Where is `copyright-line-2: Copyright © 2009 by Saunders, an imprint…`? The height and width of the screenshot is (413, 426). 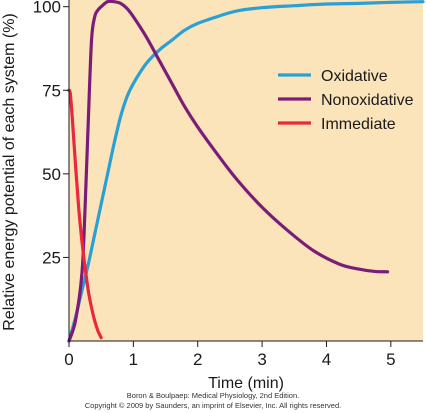
copyright-line-2: Copyright © 2009 by Saunders, an imprint… is located at coordinates (213, 405).